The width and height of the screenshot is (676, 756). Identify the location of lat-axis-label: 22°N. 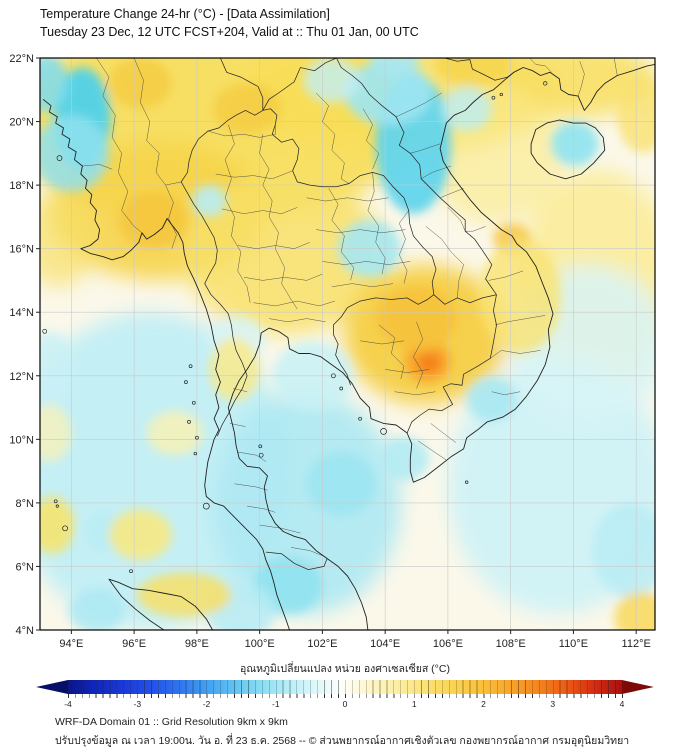
(21, 59).